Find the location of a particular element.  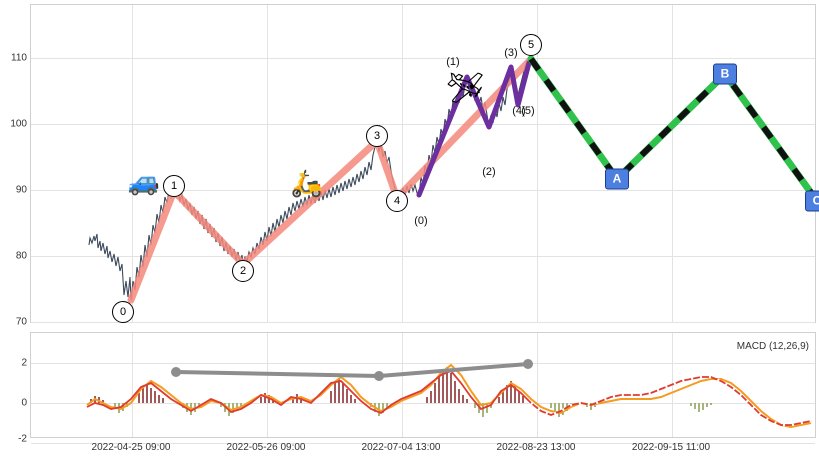

subwave-label-0: (0) is located at coordinates (421, 221).